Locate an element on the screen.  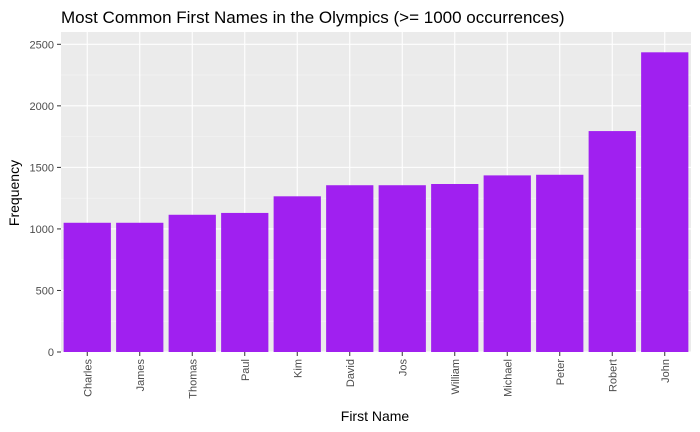
bar-kim is located at coordinates (297, 274).